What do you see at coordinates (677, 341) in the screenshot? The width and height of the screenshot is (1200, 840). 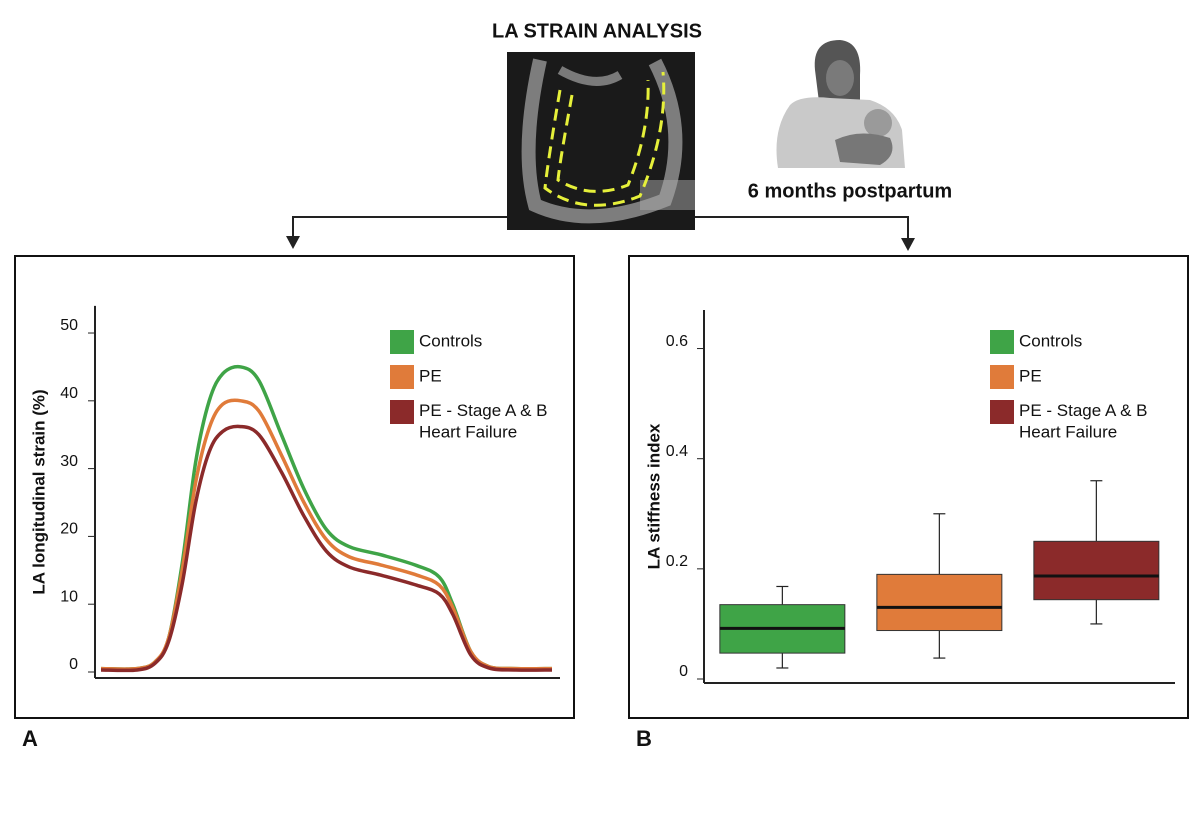 I see `y-tick-label: 0.6` at bounding box center [677, 341].